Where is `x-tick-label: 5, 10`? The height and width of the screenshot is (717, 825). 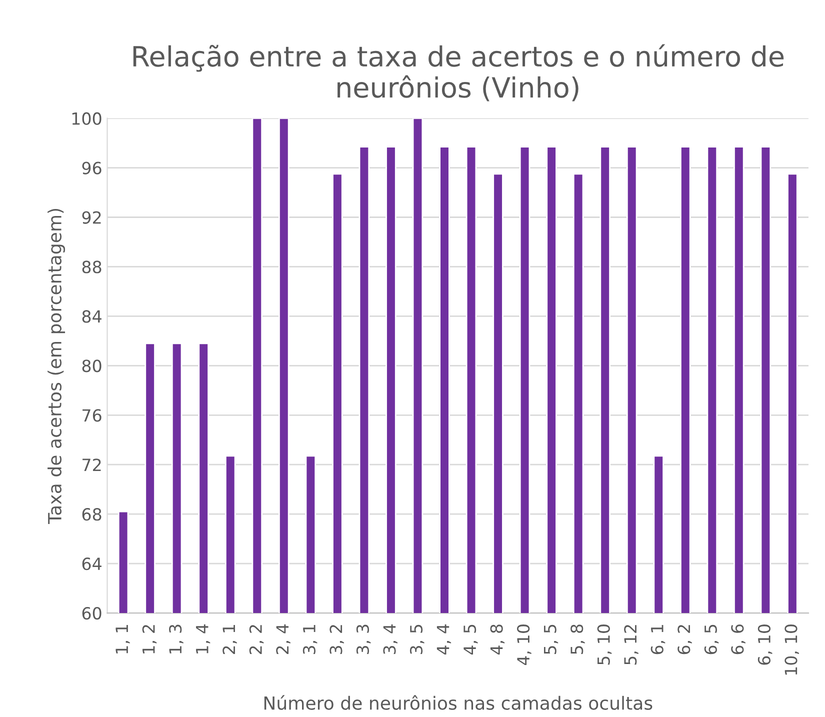
x-tick-label: 5, 10 is located at coordinates (604, 644).